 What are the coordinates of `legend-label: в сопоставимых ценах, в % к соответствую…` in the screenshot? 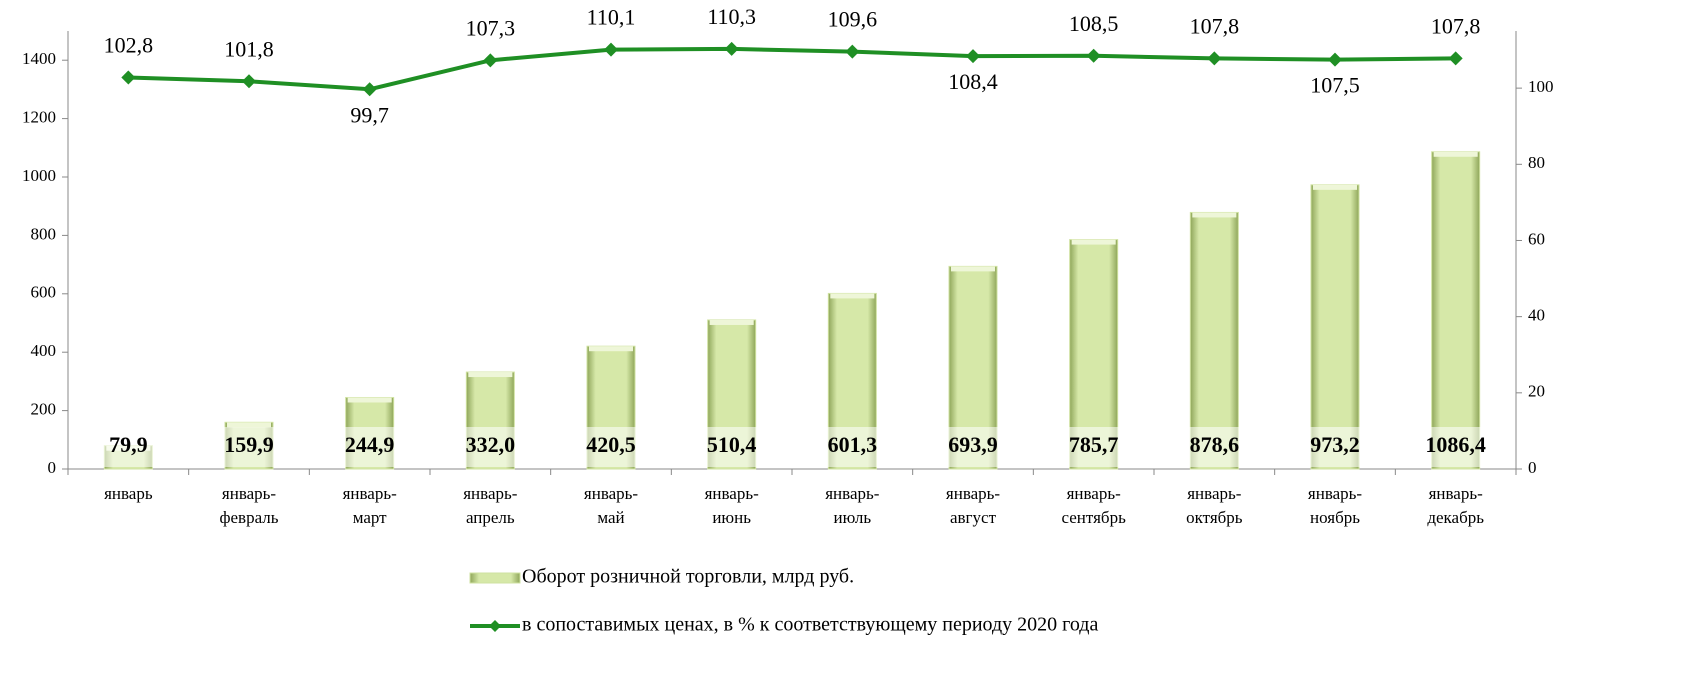 It's located at (810, 625).